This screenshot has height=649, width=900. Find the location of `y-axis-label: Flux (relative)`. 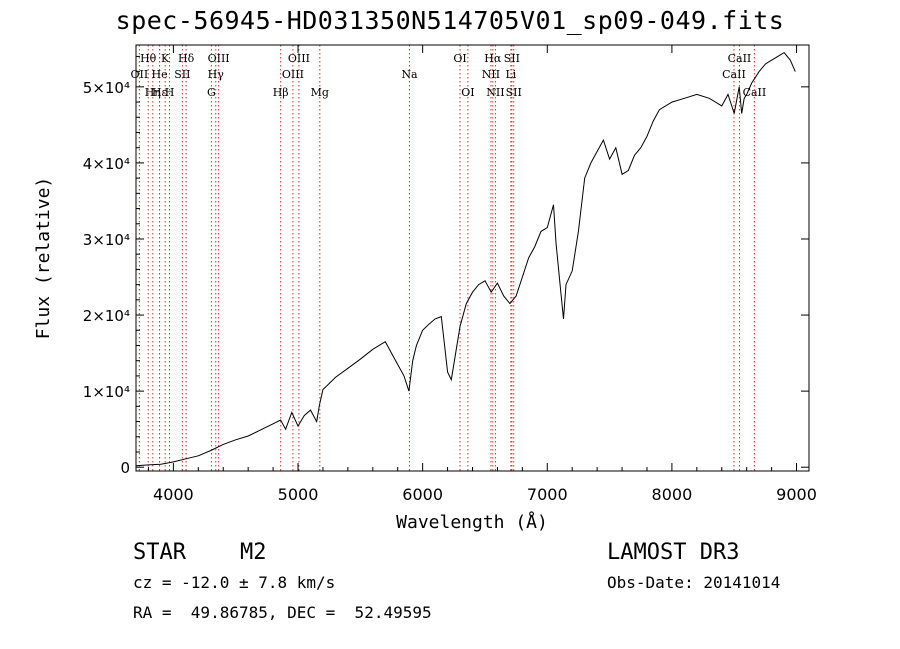

y-axis-label: Flux (relative) is located at coordinates (43, 258).